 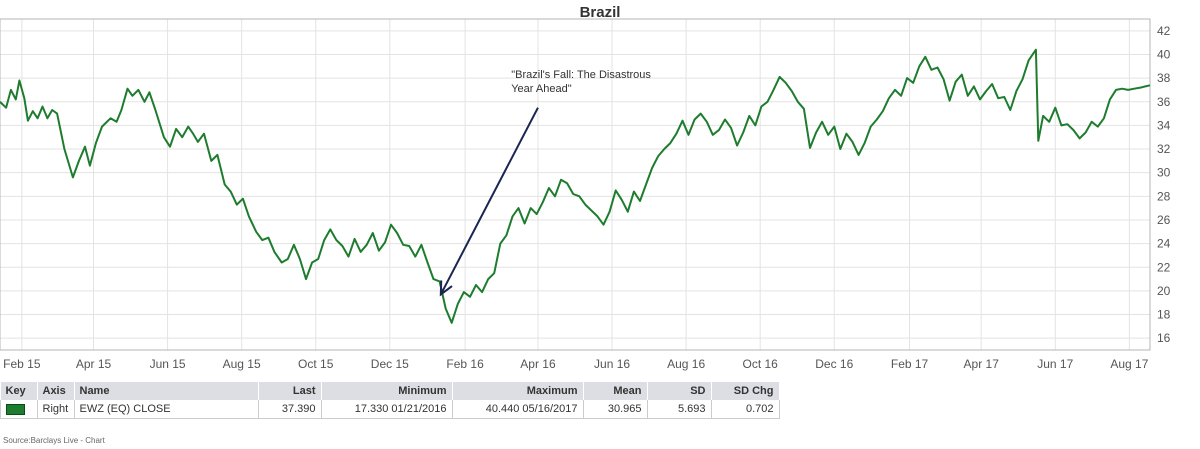 What do you see at coordinates (745, 409) in the screenshot?
I see `cell-sd-chg: 0.702` at bounding box center [745, 409].